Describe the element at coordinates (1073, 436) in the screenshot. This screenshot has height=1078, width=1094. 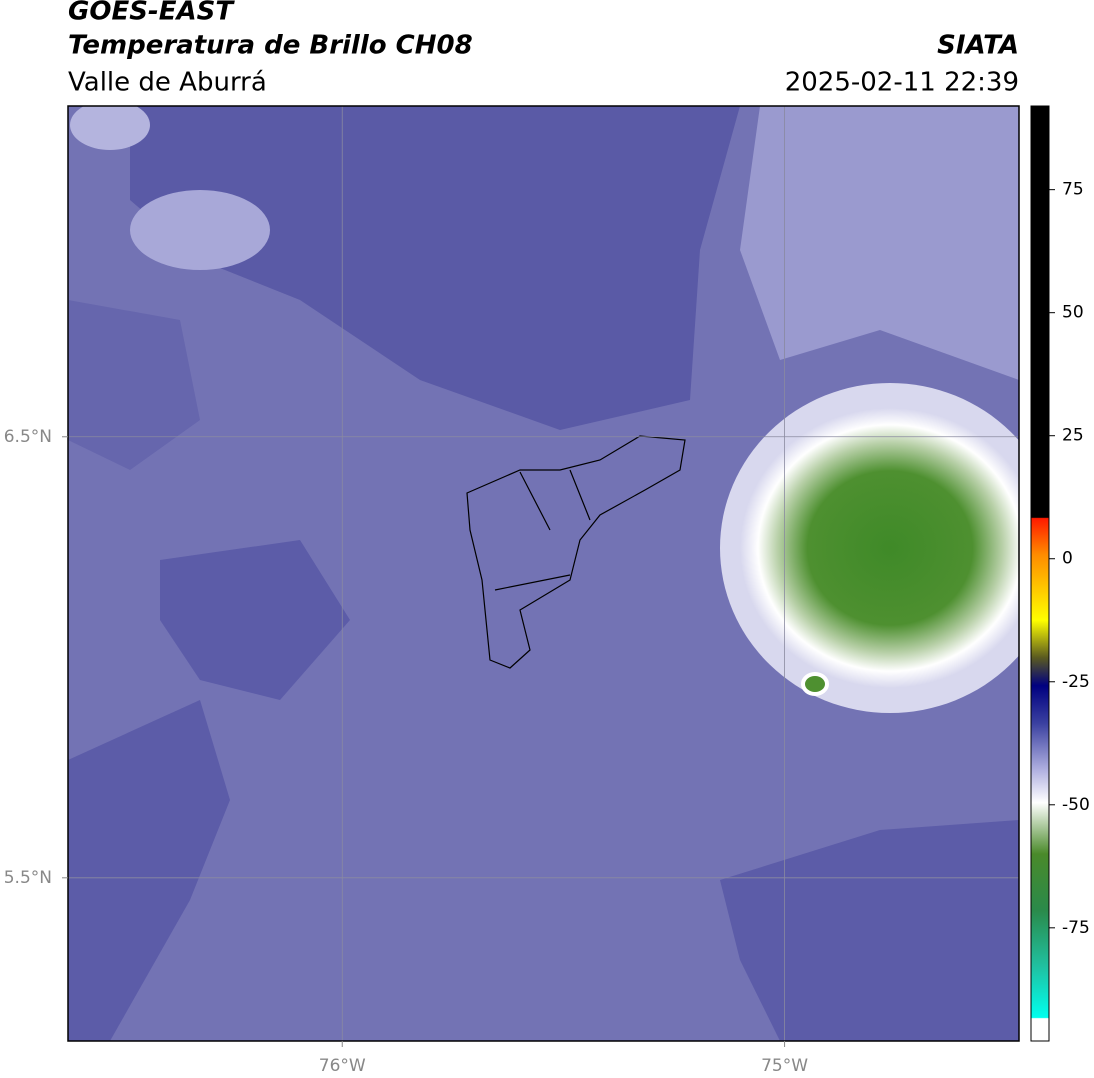
I see `colorbar-tick-label: 25` at that location.